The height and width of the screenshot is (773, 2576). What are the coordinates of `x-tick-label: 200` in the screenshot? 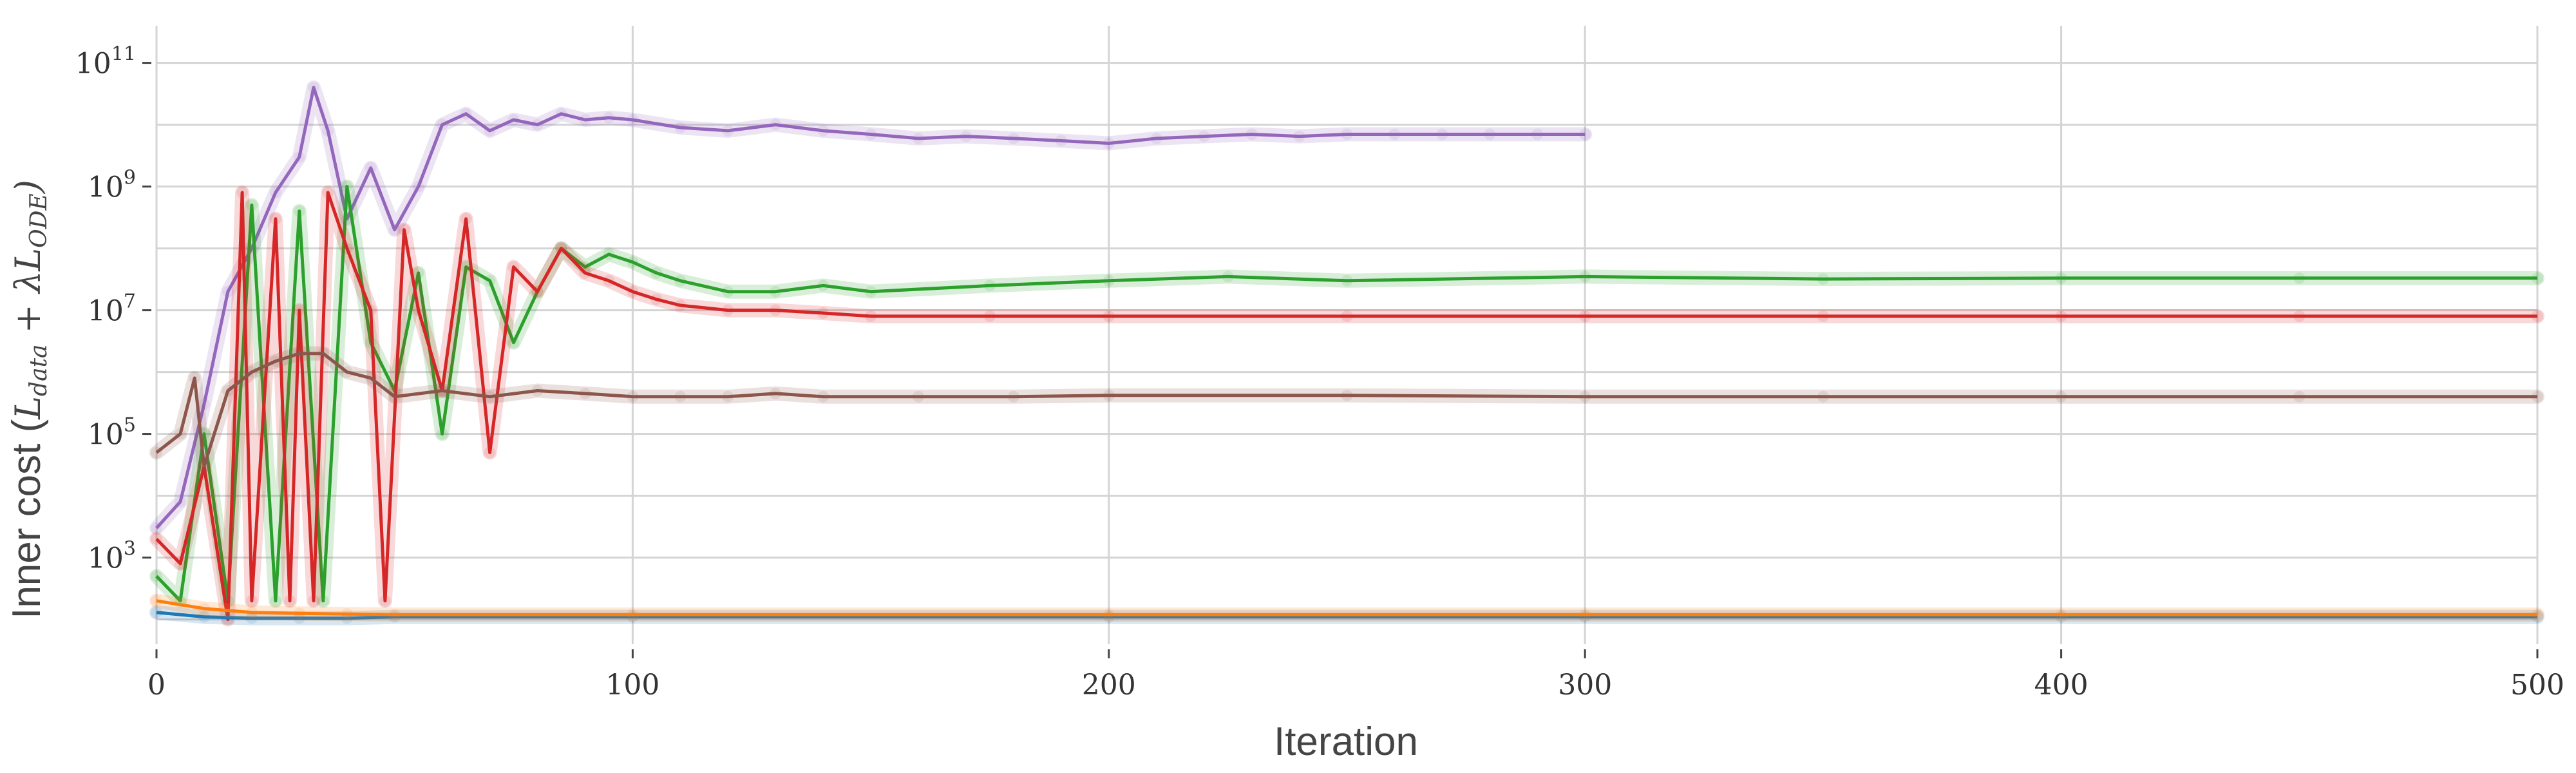 It's located at (1109, 685).